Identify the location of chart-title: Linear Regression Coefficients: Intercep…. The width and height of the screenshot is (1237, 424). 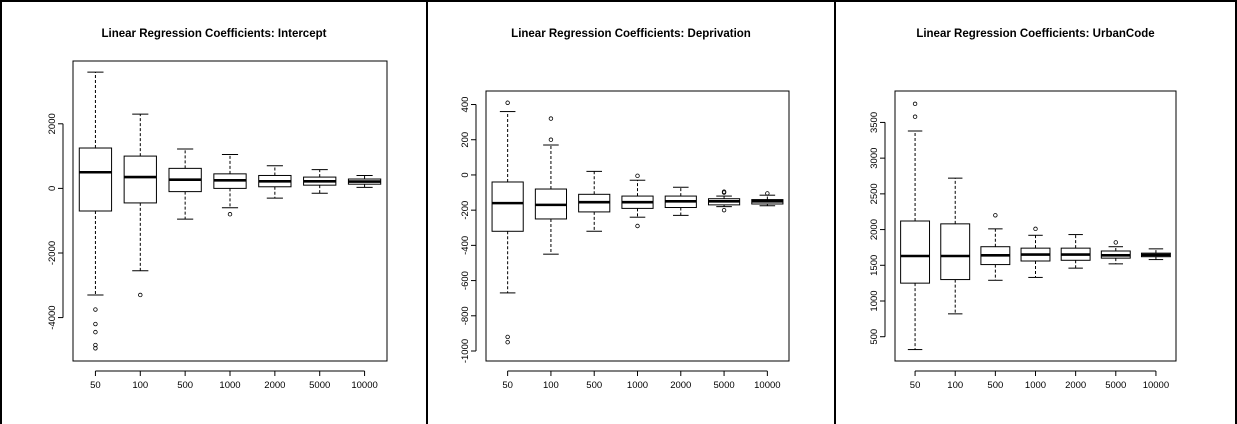
(214, 34).